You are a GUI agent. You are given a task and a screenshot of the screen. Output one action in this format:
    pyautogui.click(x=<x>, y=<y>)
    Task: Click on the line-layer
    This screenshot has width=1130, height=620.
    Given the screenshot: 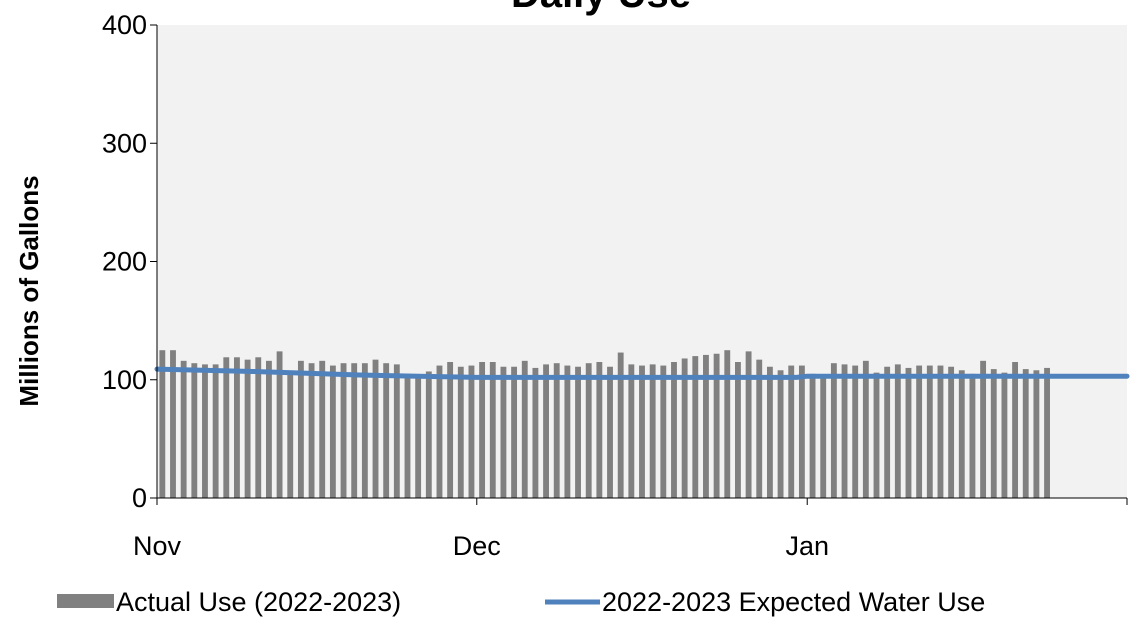 What is the action you would take?
    pyautogui.click(x=642, y=373)
    